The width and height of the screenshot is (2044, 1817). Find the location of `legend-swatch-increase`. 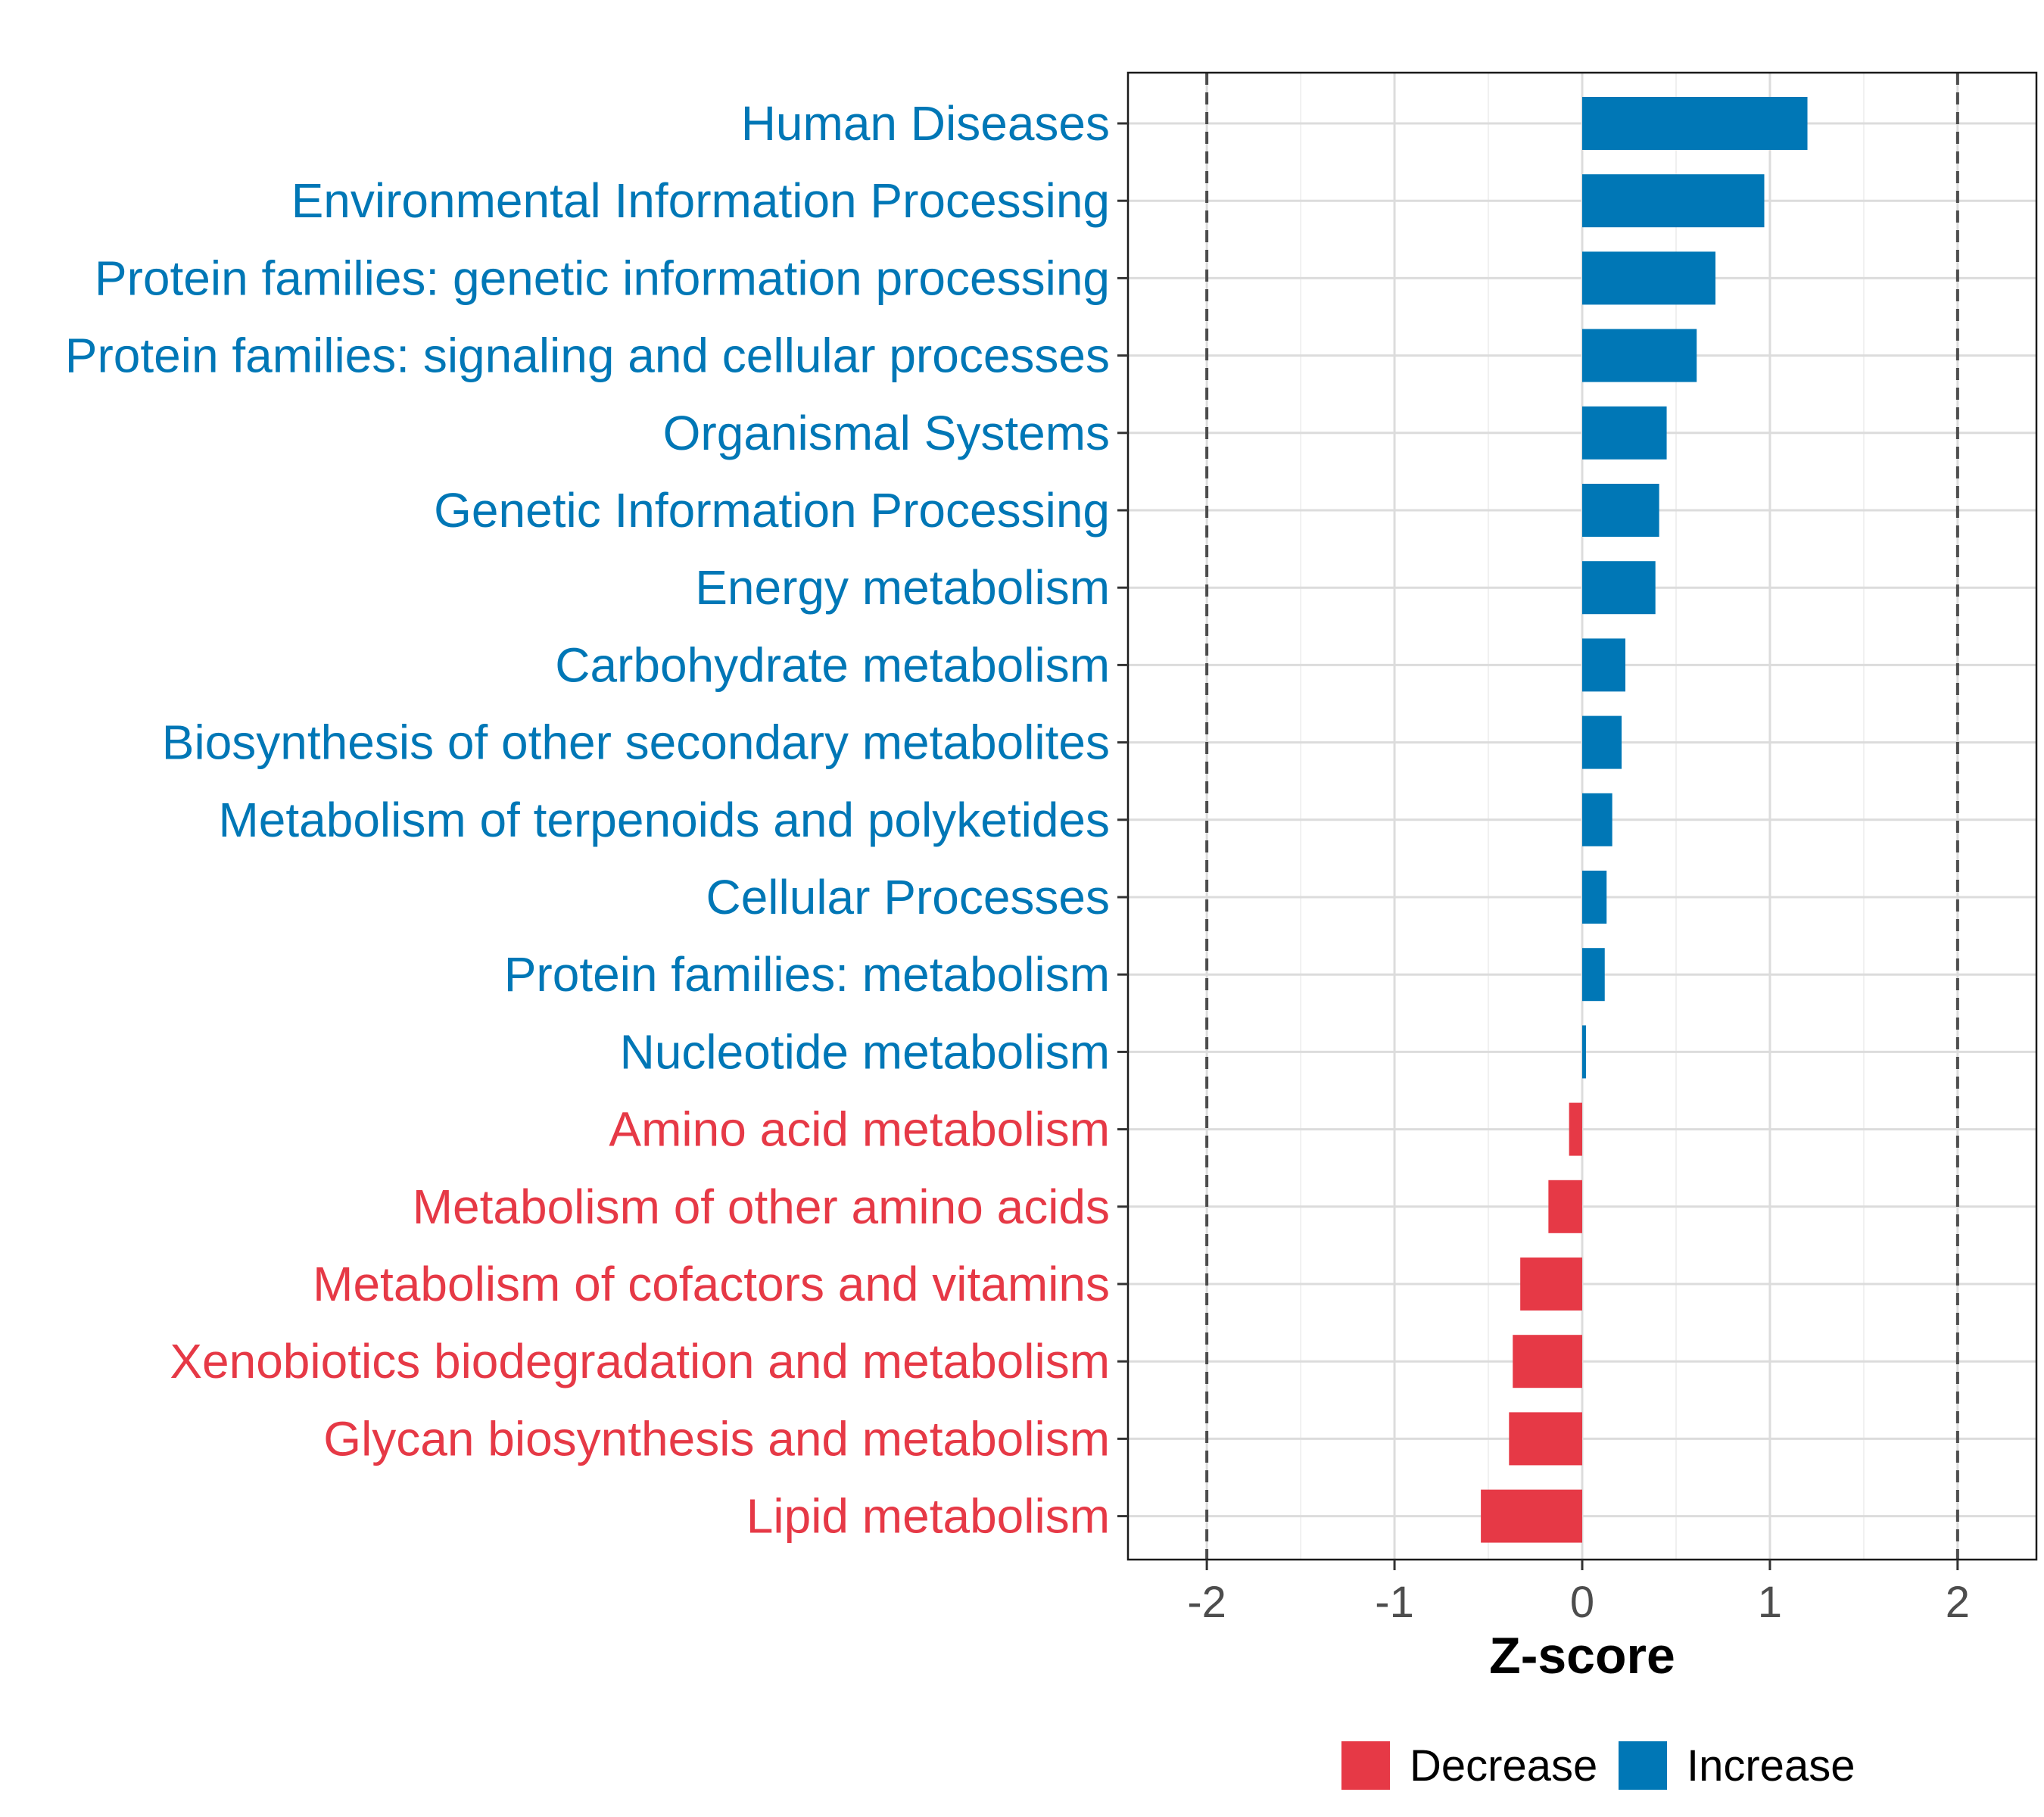

legend-swatch-increase is located at coordinates (1643, 1765).